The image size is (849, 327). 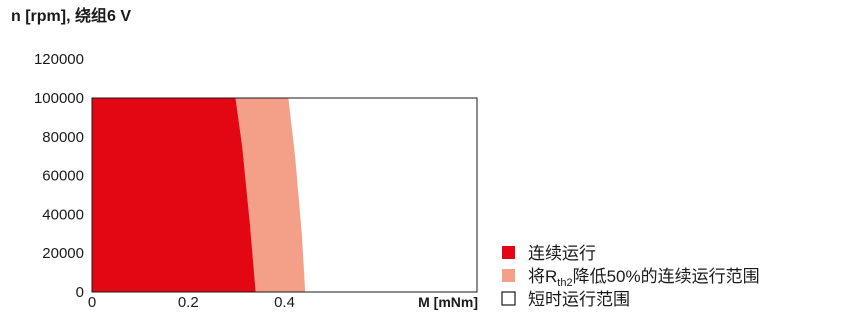 What do you see at coordinates (63, 214) in the screenshot?
I see `y-tick-label: 40000` at bounding box center [63, 214].